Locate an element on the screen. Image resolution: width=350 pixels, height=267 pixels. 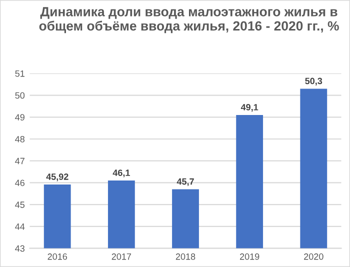
x-tick-label: 2016 is located at coordinates (58, 256).